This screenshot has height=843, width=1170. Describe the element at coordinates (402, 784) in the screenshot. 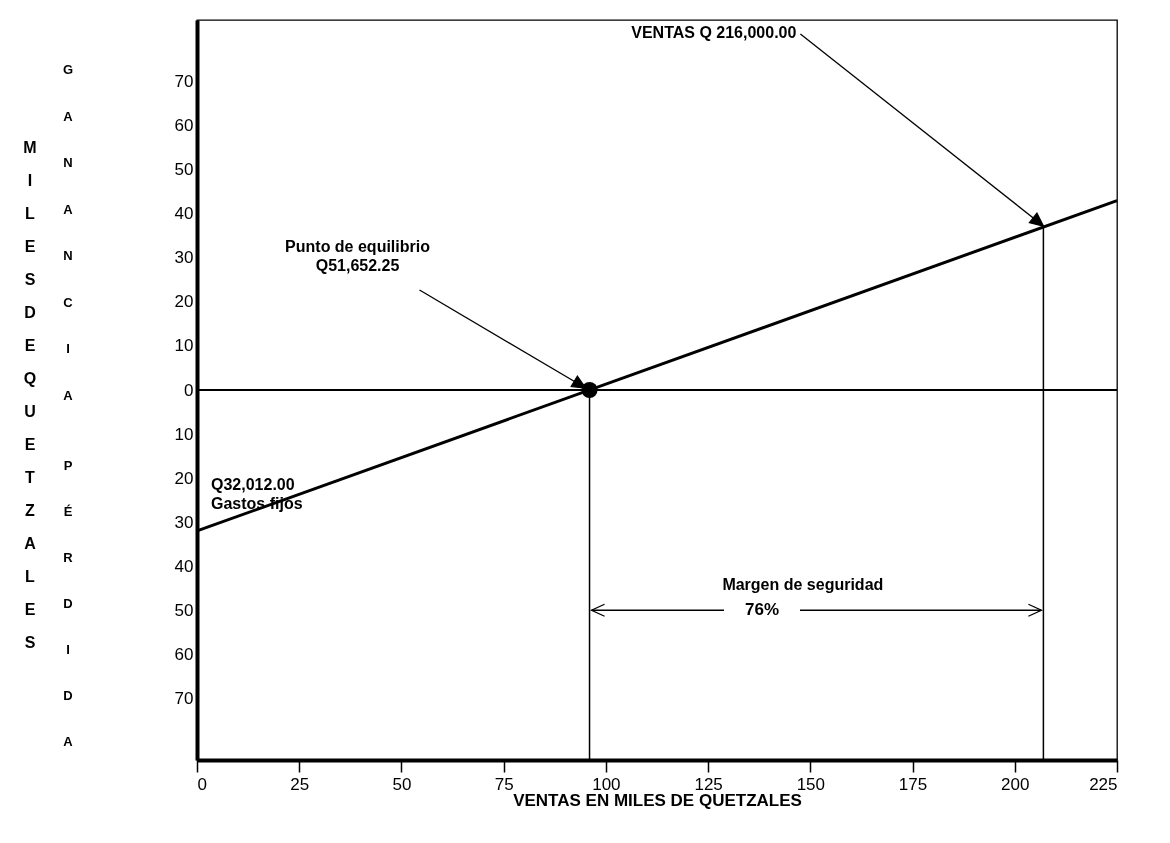

I see `x-tick-label: 50` at that location.